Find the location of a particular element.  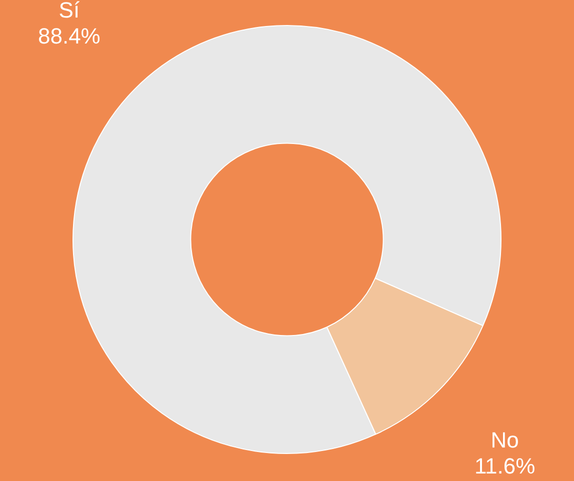

slice-label: Sí is located at coordinates (69, 11).